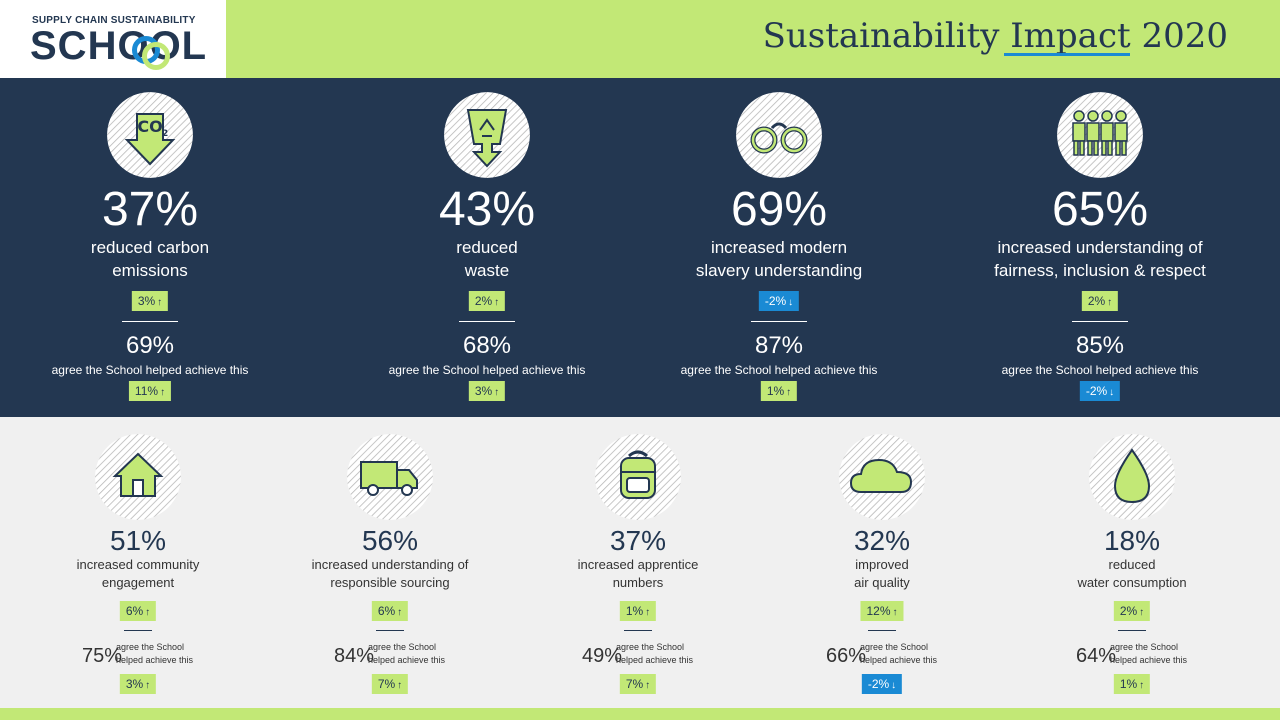  I want to click on co2-down-arrow-icon: CO 2, so click(150, 135).